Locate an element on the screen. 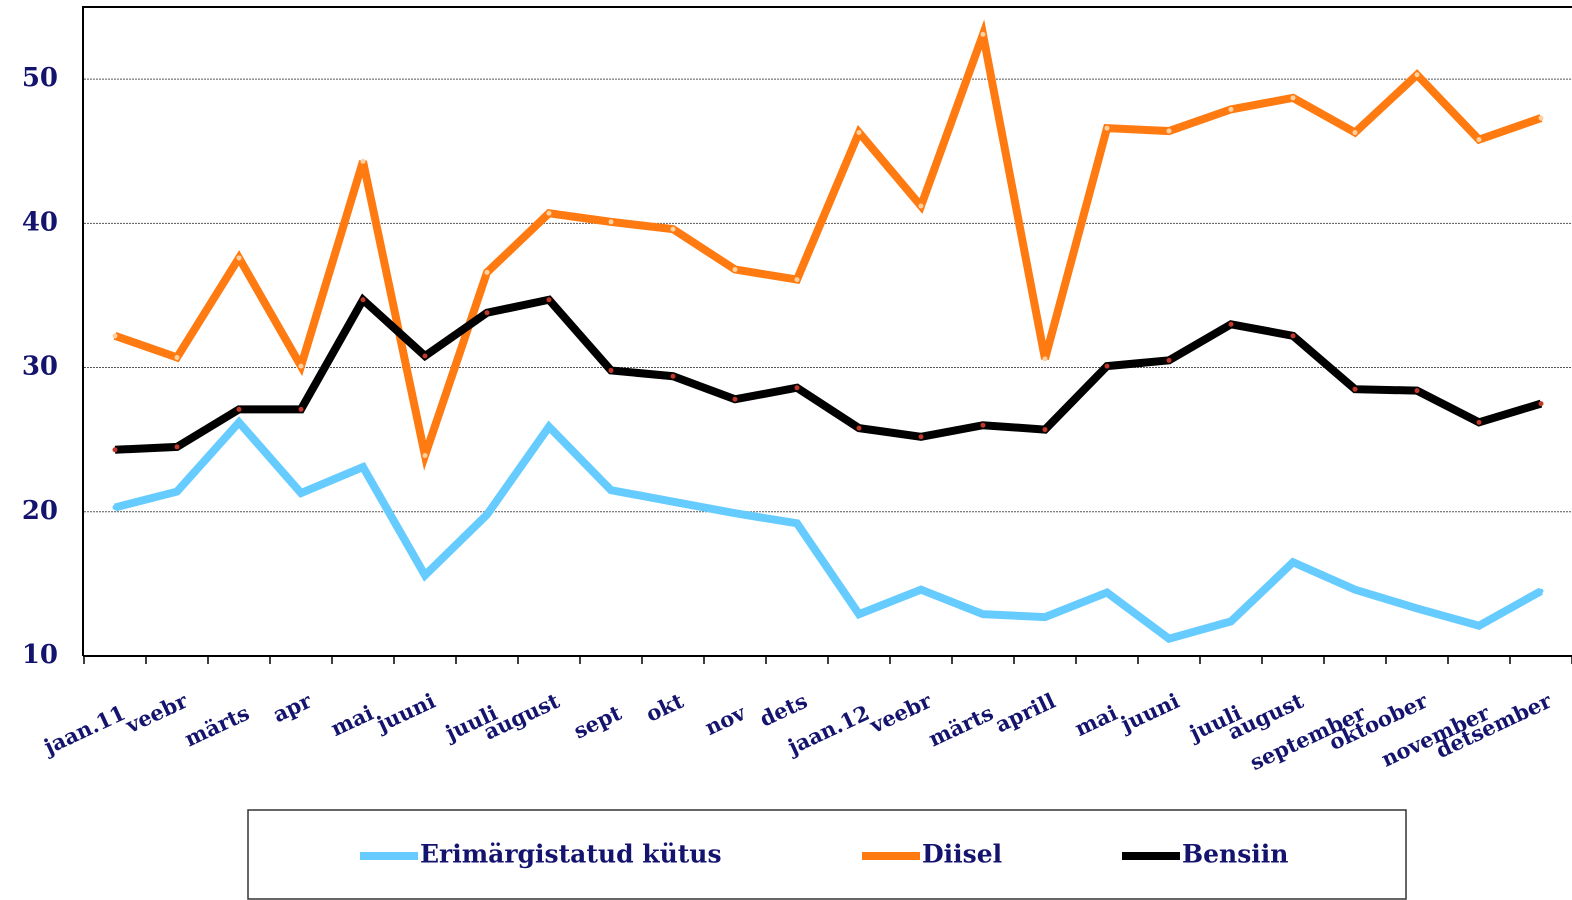  x-tick-label: dets is located at coordinates (783, 710).